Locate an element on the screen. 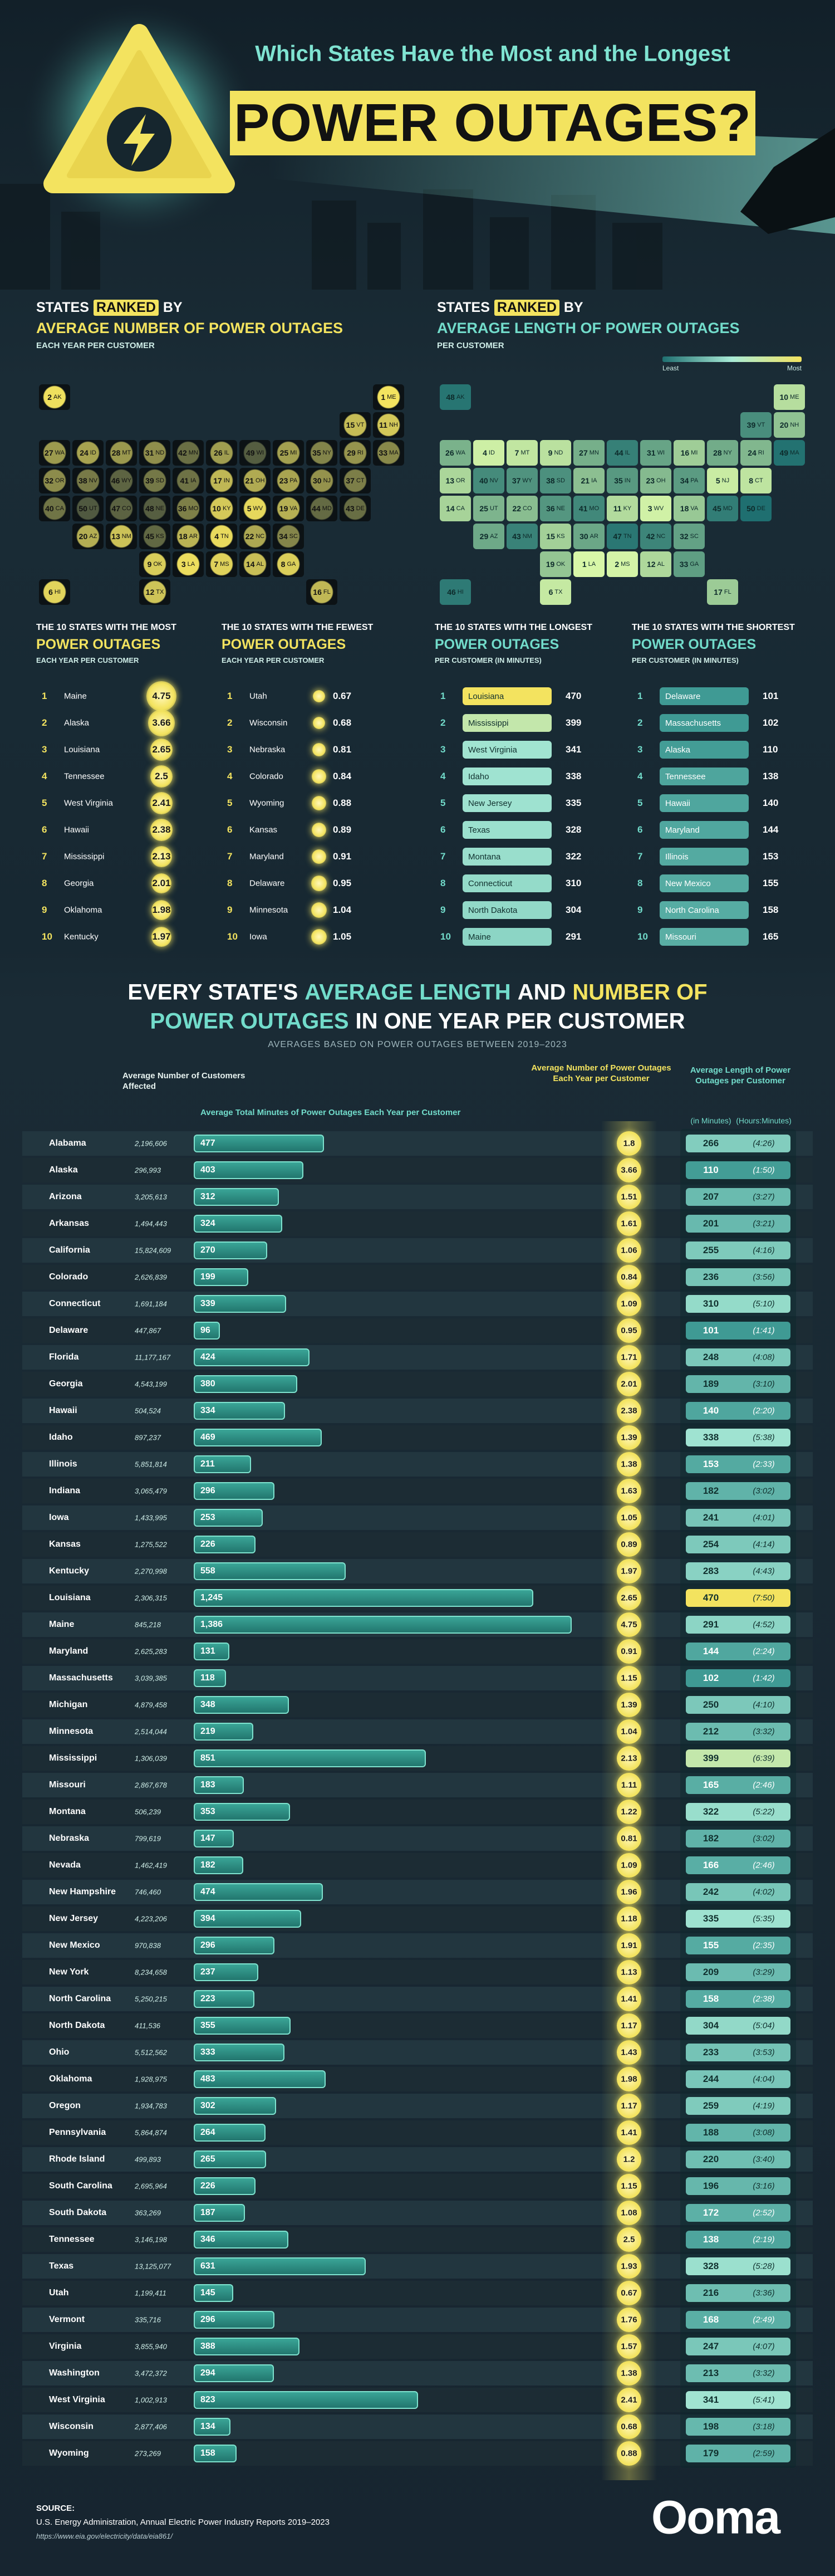  outage-value: 1.57 is located at coordinates (629, 2347).